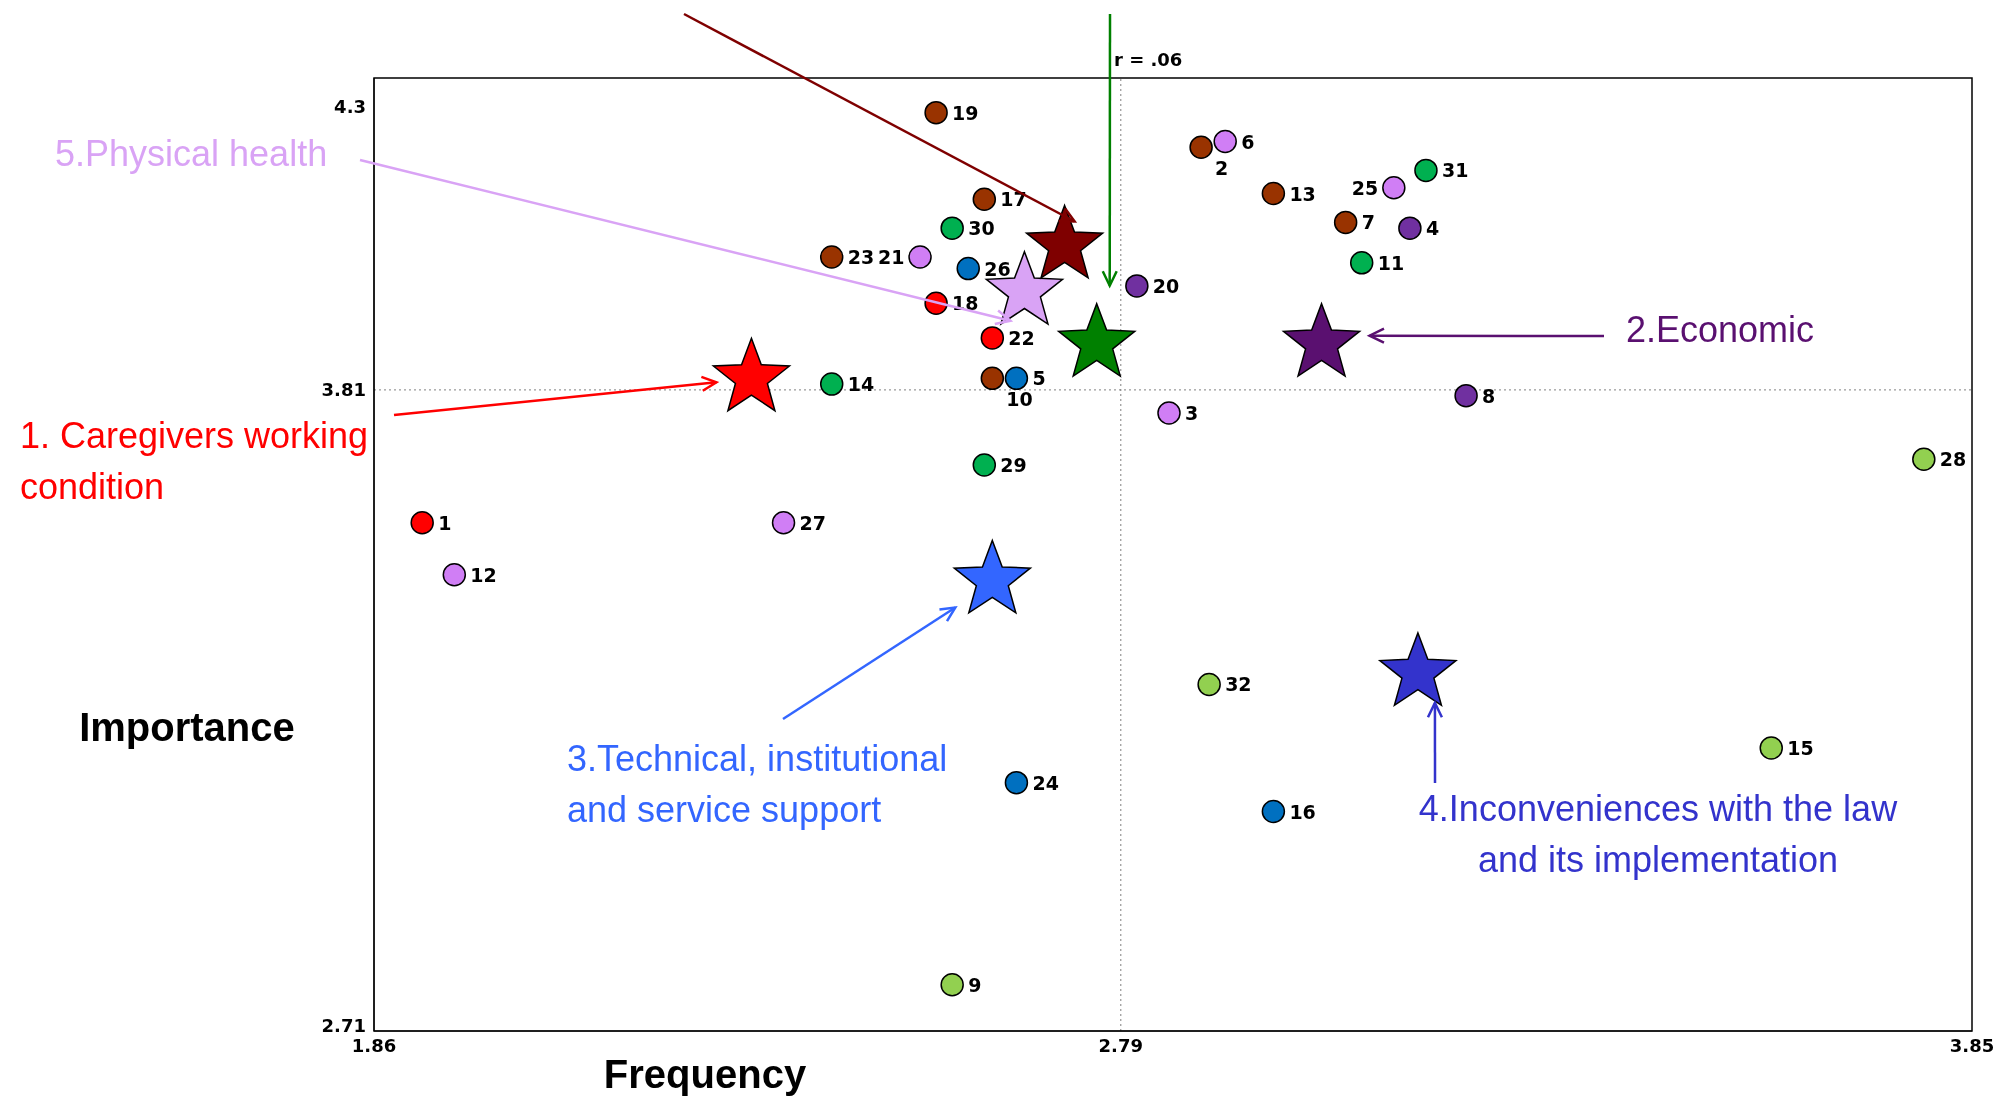 The width and height of the screenshot is (2001, 1112). I want to click on annotation: 6, so click(1248, 141).